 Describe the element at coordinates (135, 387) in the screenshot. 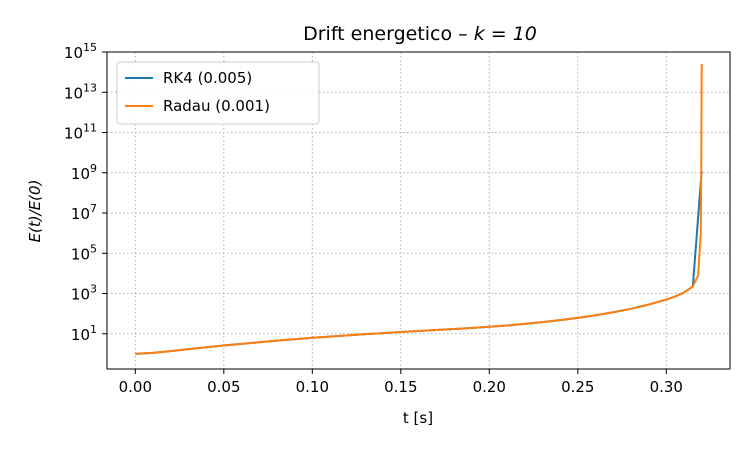

I see `x-tick-label: 0.00` at that location.